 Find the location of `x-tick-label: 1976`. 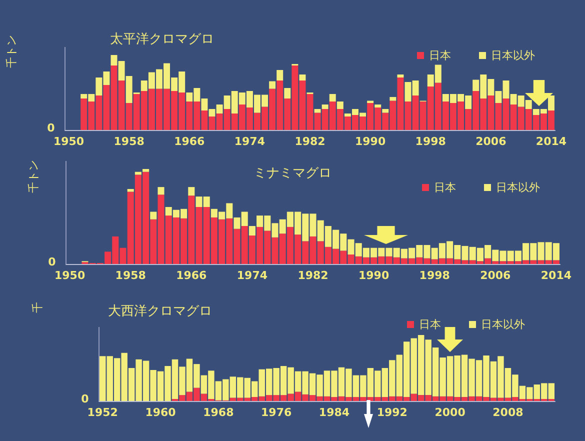

x-tick-label: 1976 is located at coordinates (276, 412).